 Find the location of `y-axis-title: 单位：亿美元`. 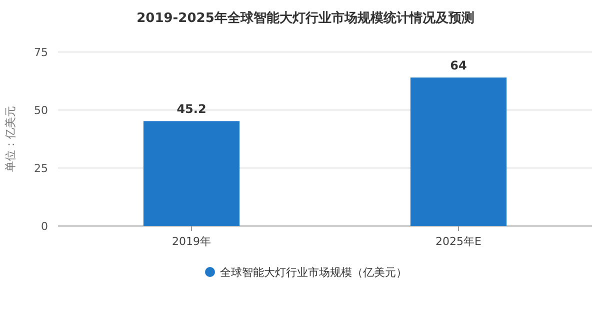

y-axis-title: 单位：亿美元 is located at coordinates (10, 139).